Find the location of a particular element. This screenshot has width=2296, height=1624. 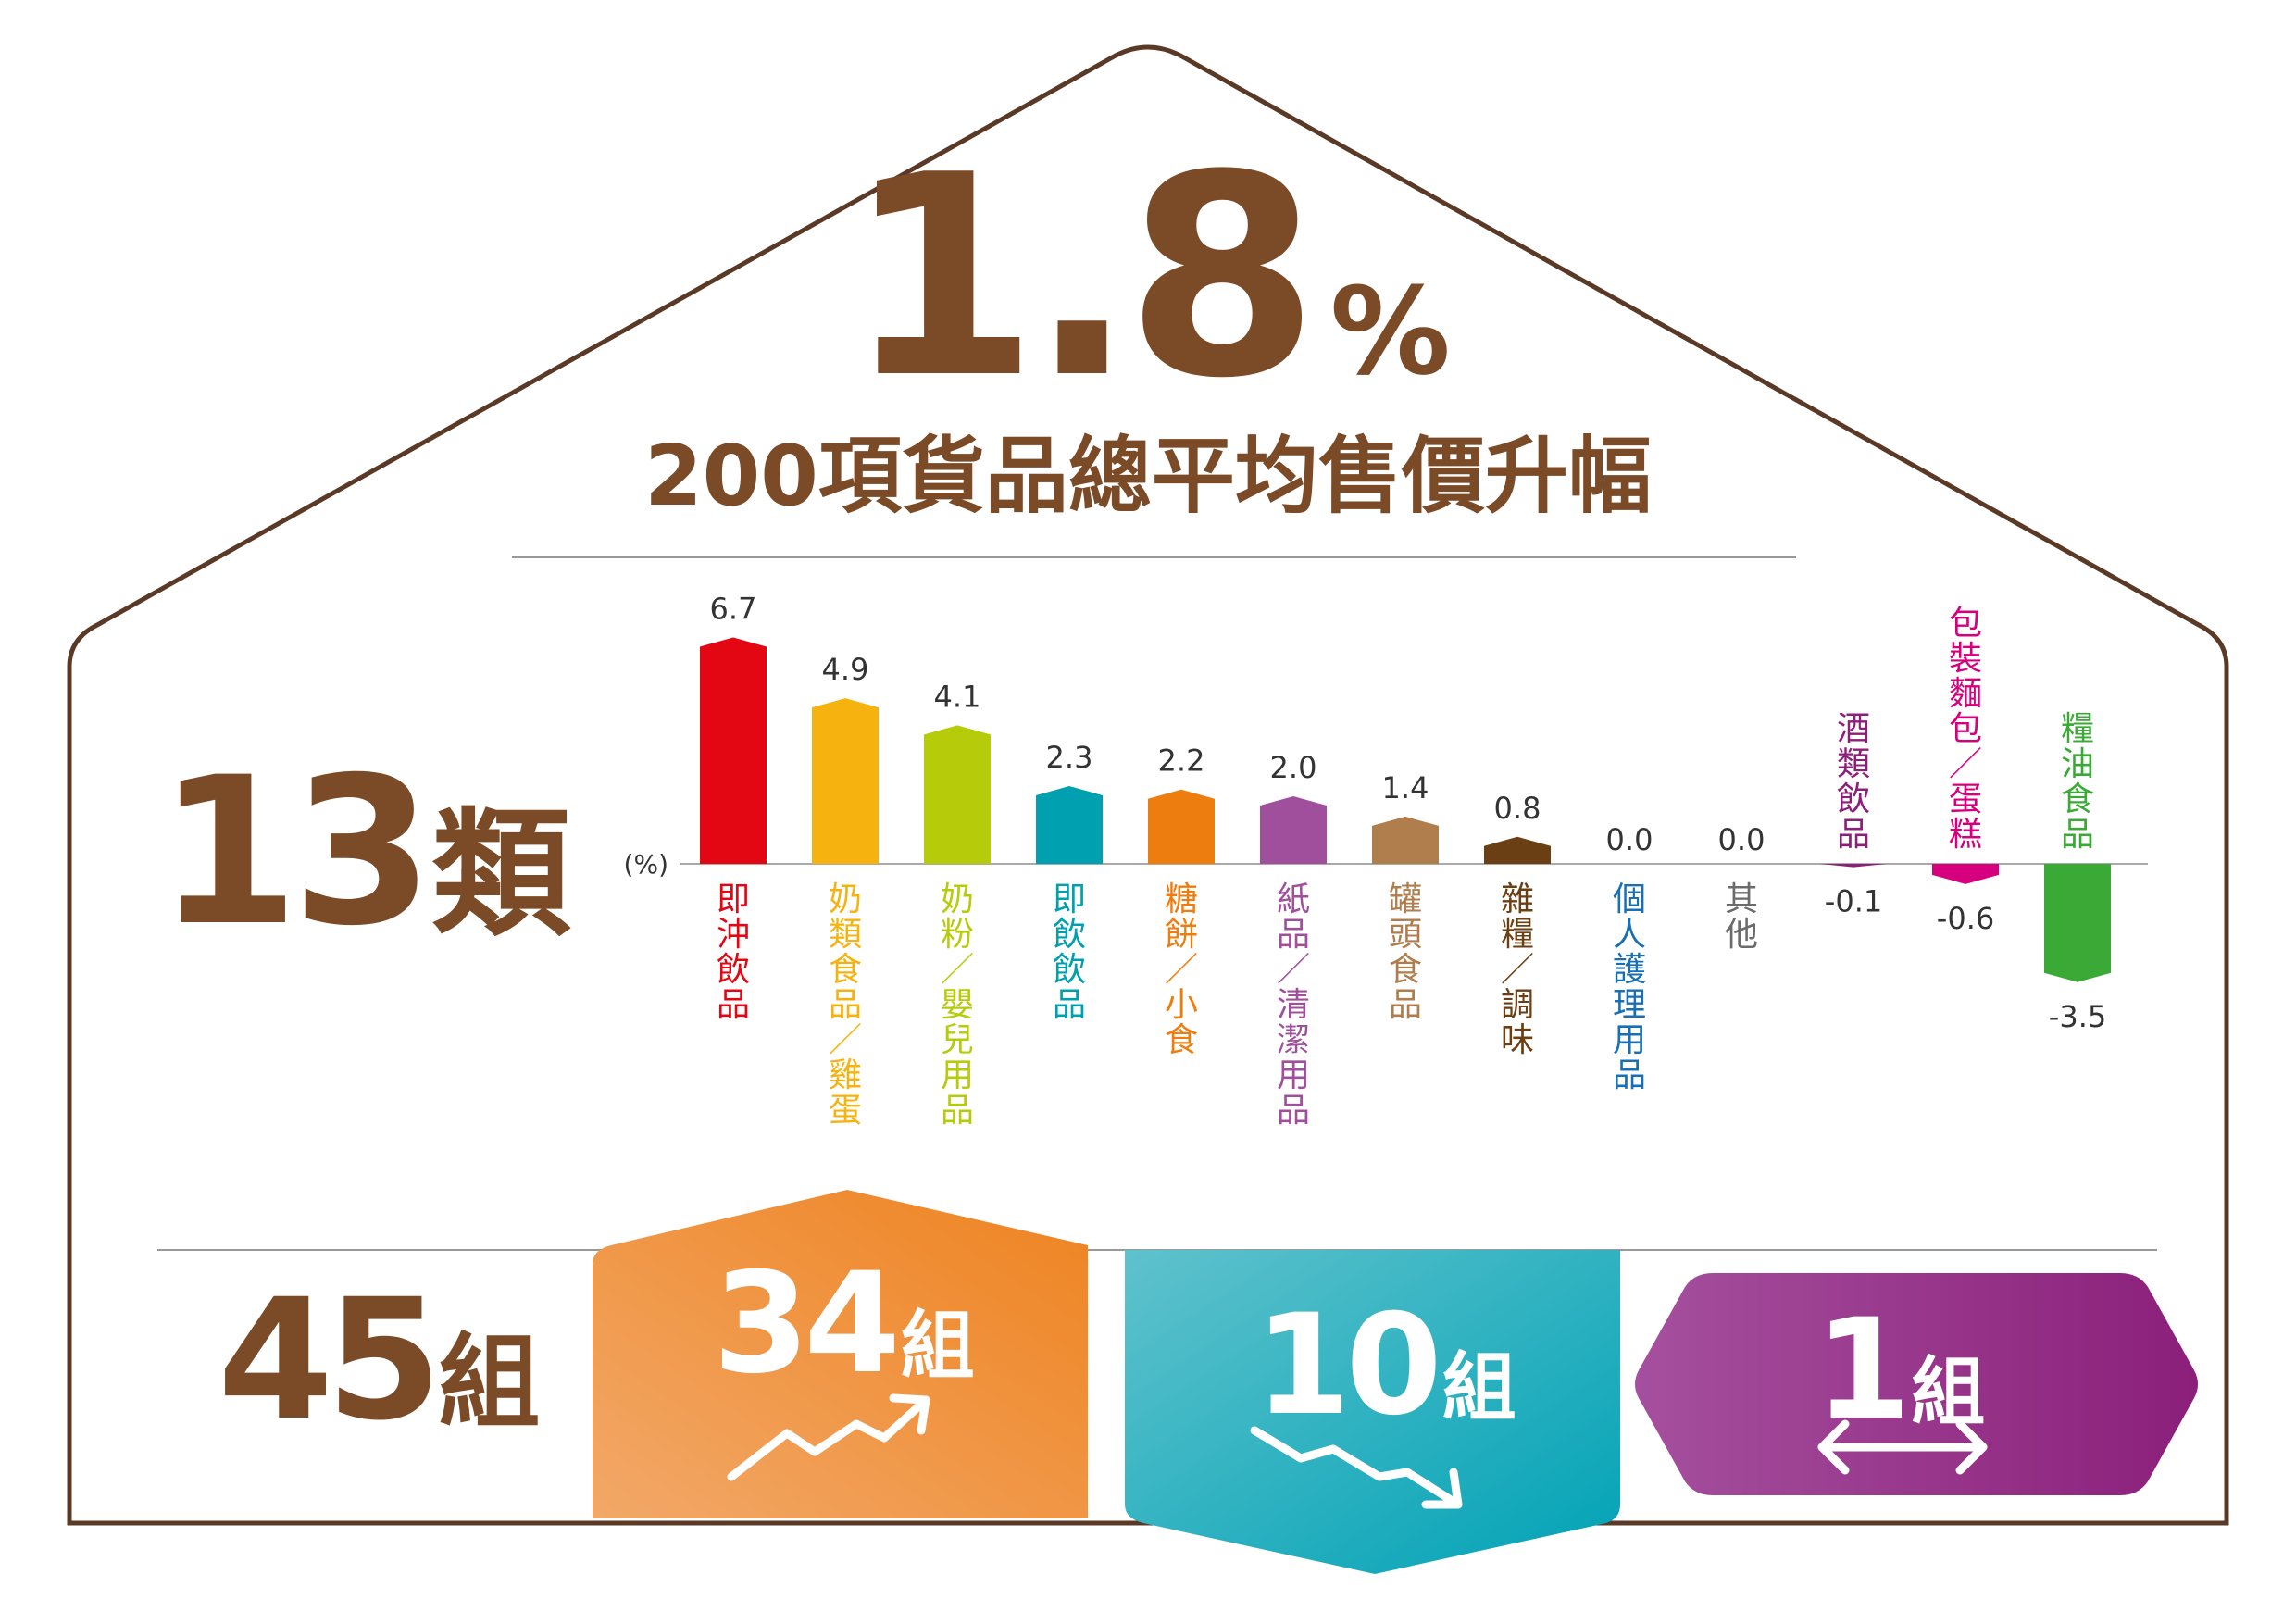

category-label: 雜糧／調味 is located at coordinates (1517, 970).